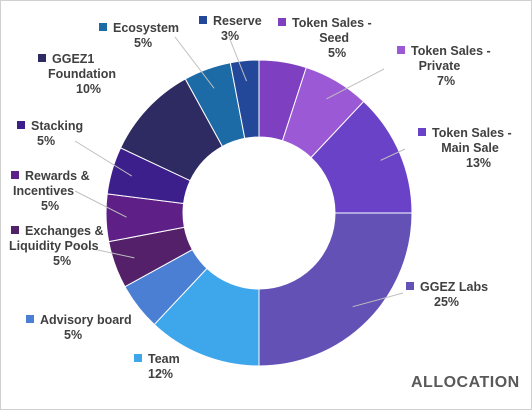  What do you see at coordinates (57, 126) in the screenshot?
I see `slice-label: Stacking` at bounding box center [57, 126].